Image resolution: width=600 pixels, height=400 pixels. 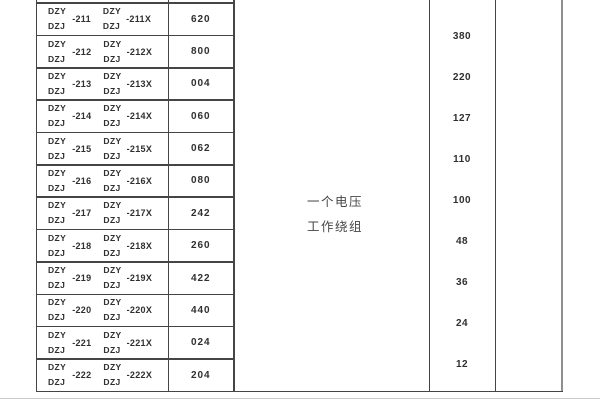 I want to click on model-suffix-x: -218X, so click(x=139, y=245).